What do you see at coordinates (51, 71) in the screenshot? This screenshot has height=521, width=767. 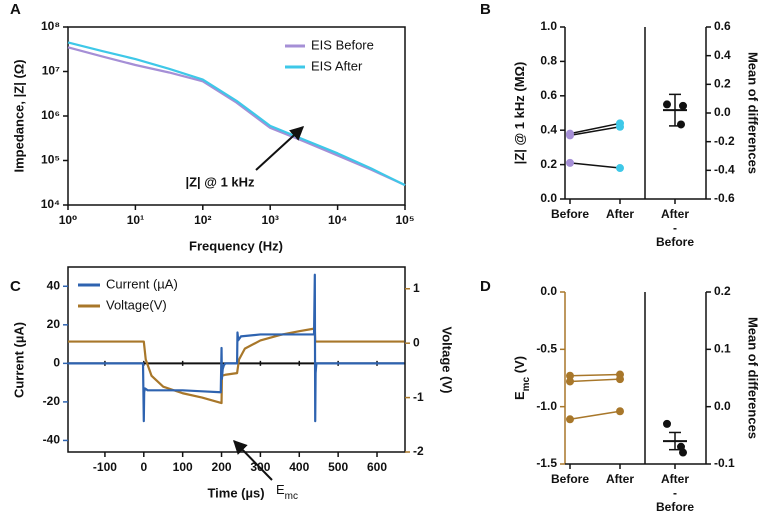 I see `y-tick-label: 10⁷` at bounding box center [51, 71].